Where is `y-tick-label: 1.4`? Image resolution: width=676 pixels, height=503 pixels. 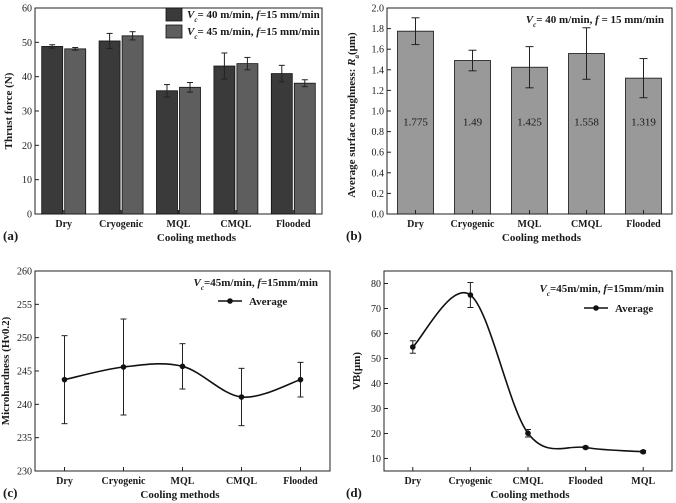 y-tick-label: 1.4 is located at coordinates (378, 70).